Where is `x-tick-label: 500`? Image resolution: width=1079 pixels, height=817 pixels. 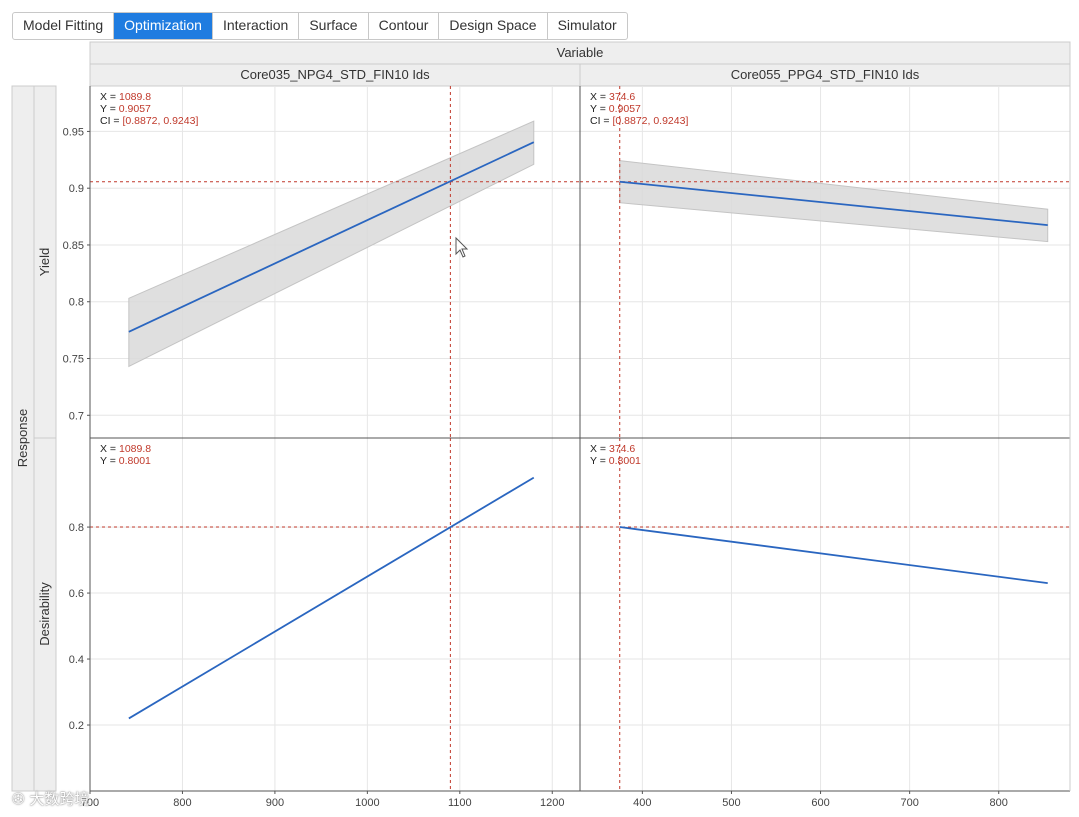 x-tick-label: 500 is located at coordinates (731, 803).